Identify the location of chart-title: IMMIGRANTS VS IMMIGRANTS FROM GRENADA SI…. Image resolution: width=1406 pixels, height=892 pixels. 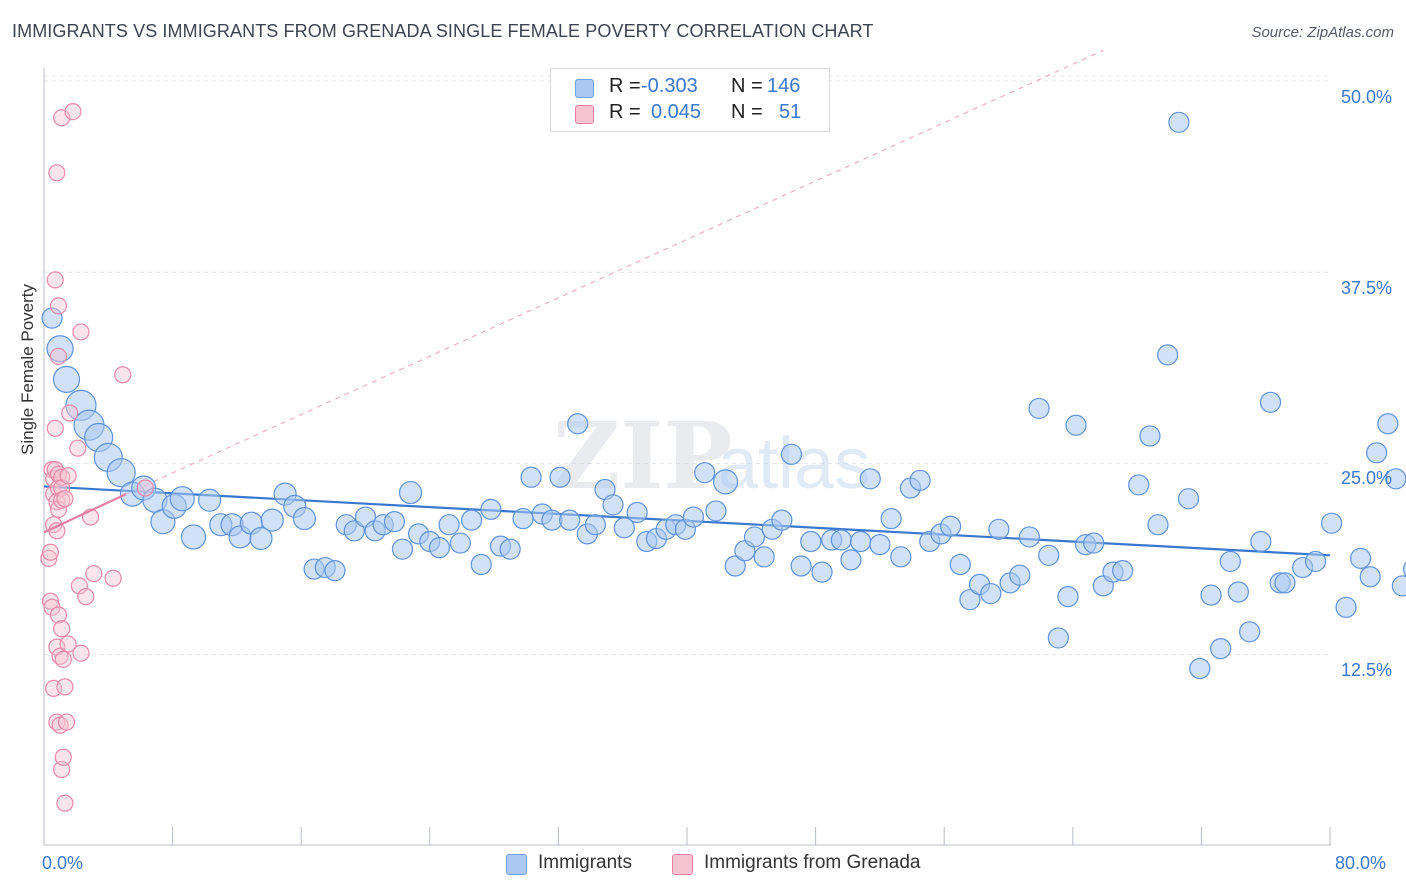
(443, 31).